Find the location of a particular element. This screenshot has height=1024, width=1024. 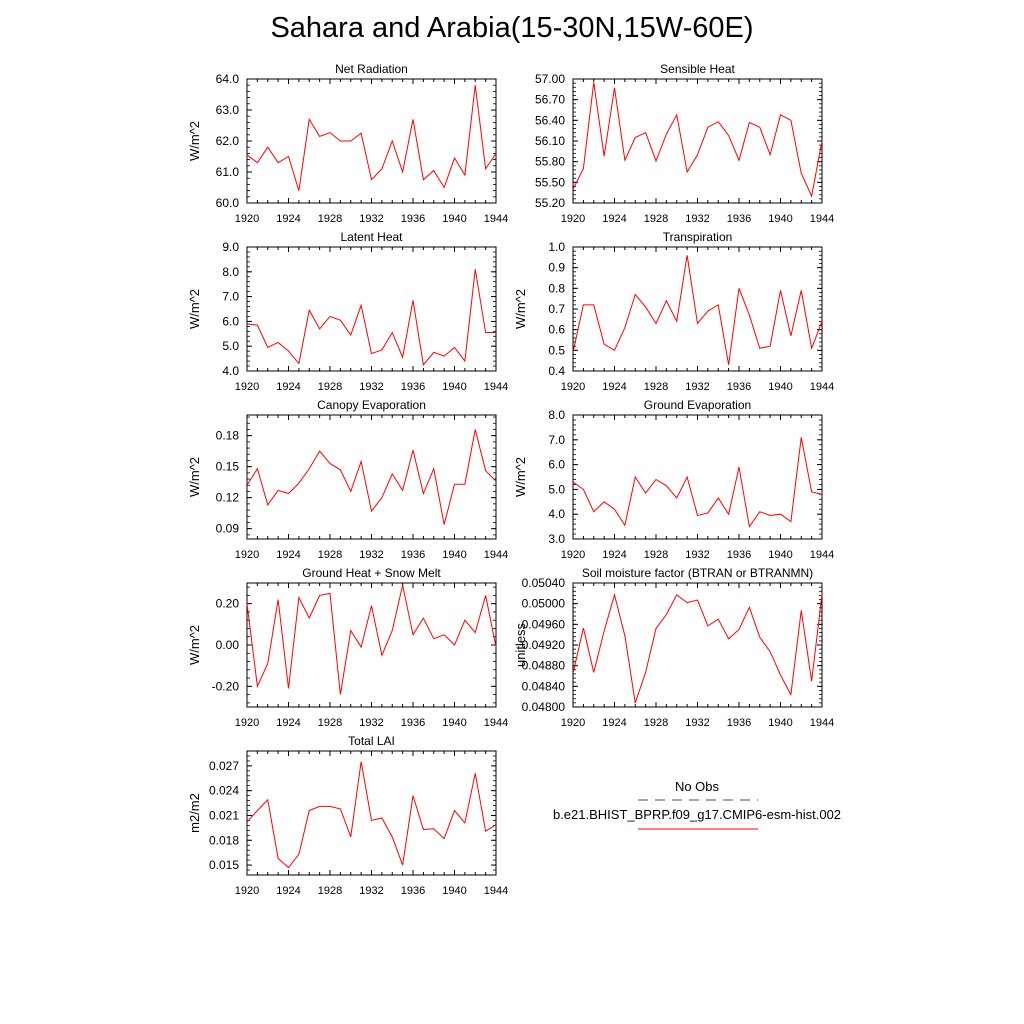

y-tick-label: 61.0 is located at coordinates (228, 172).